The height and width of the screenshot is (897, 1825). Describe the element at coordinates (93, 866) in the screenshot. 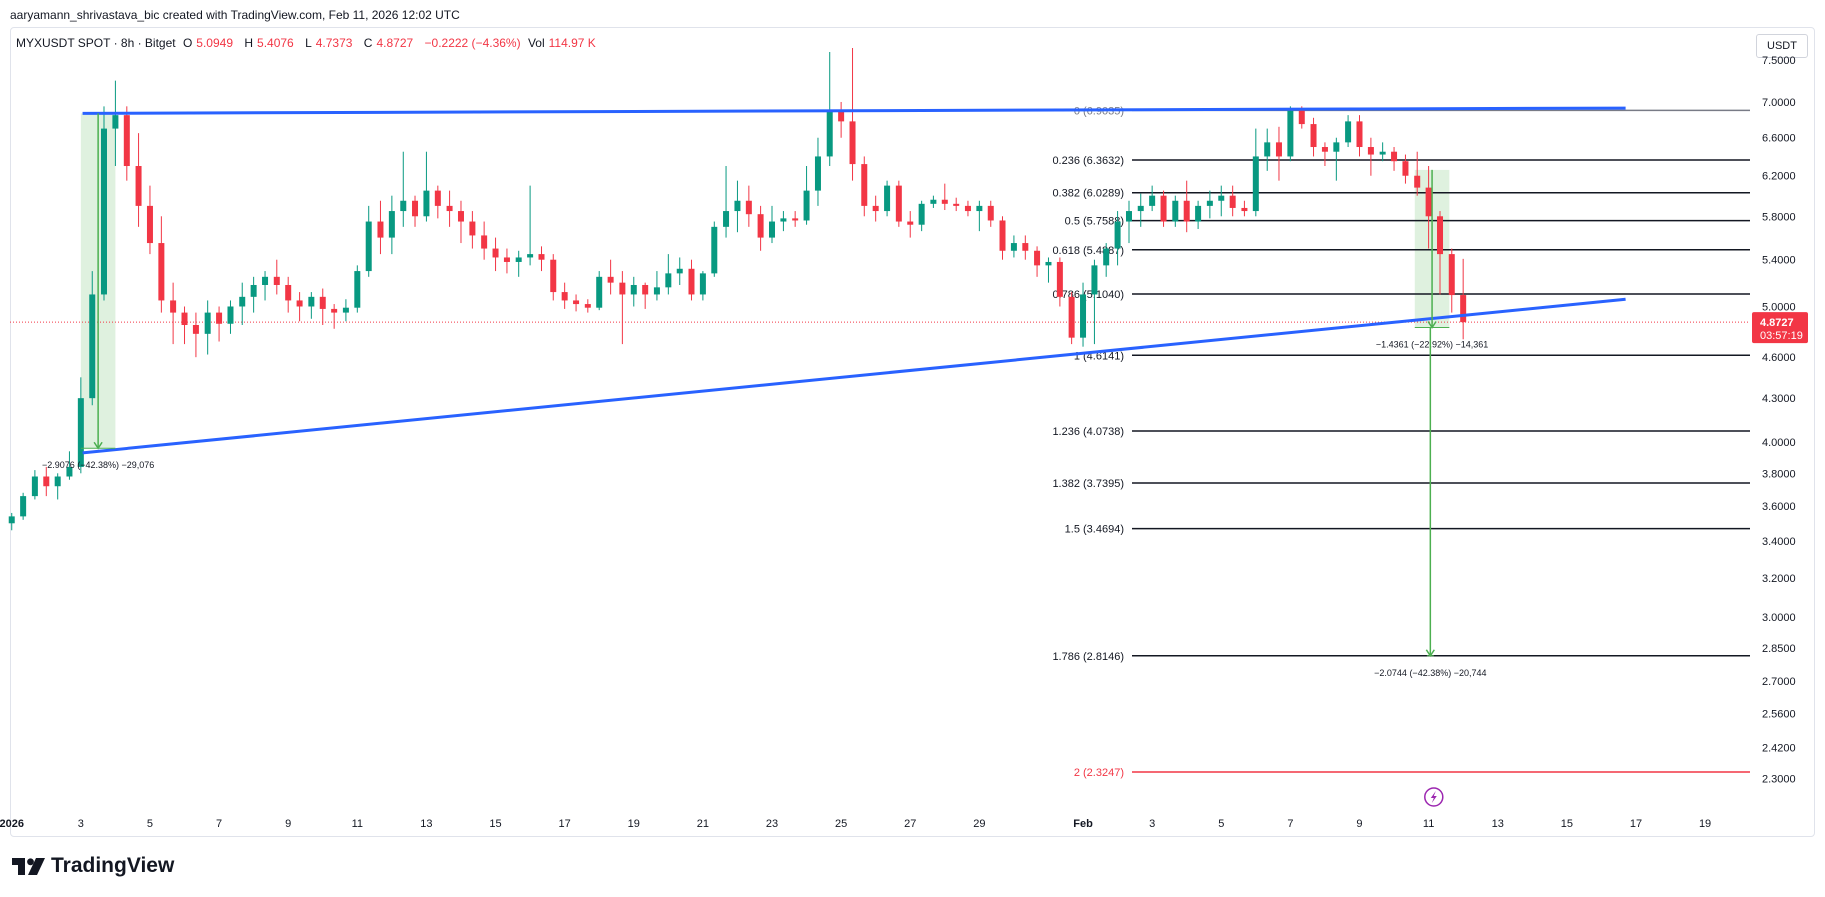

I see `tradingview-logo: TradingView` at that location.